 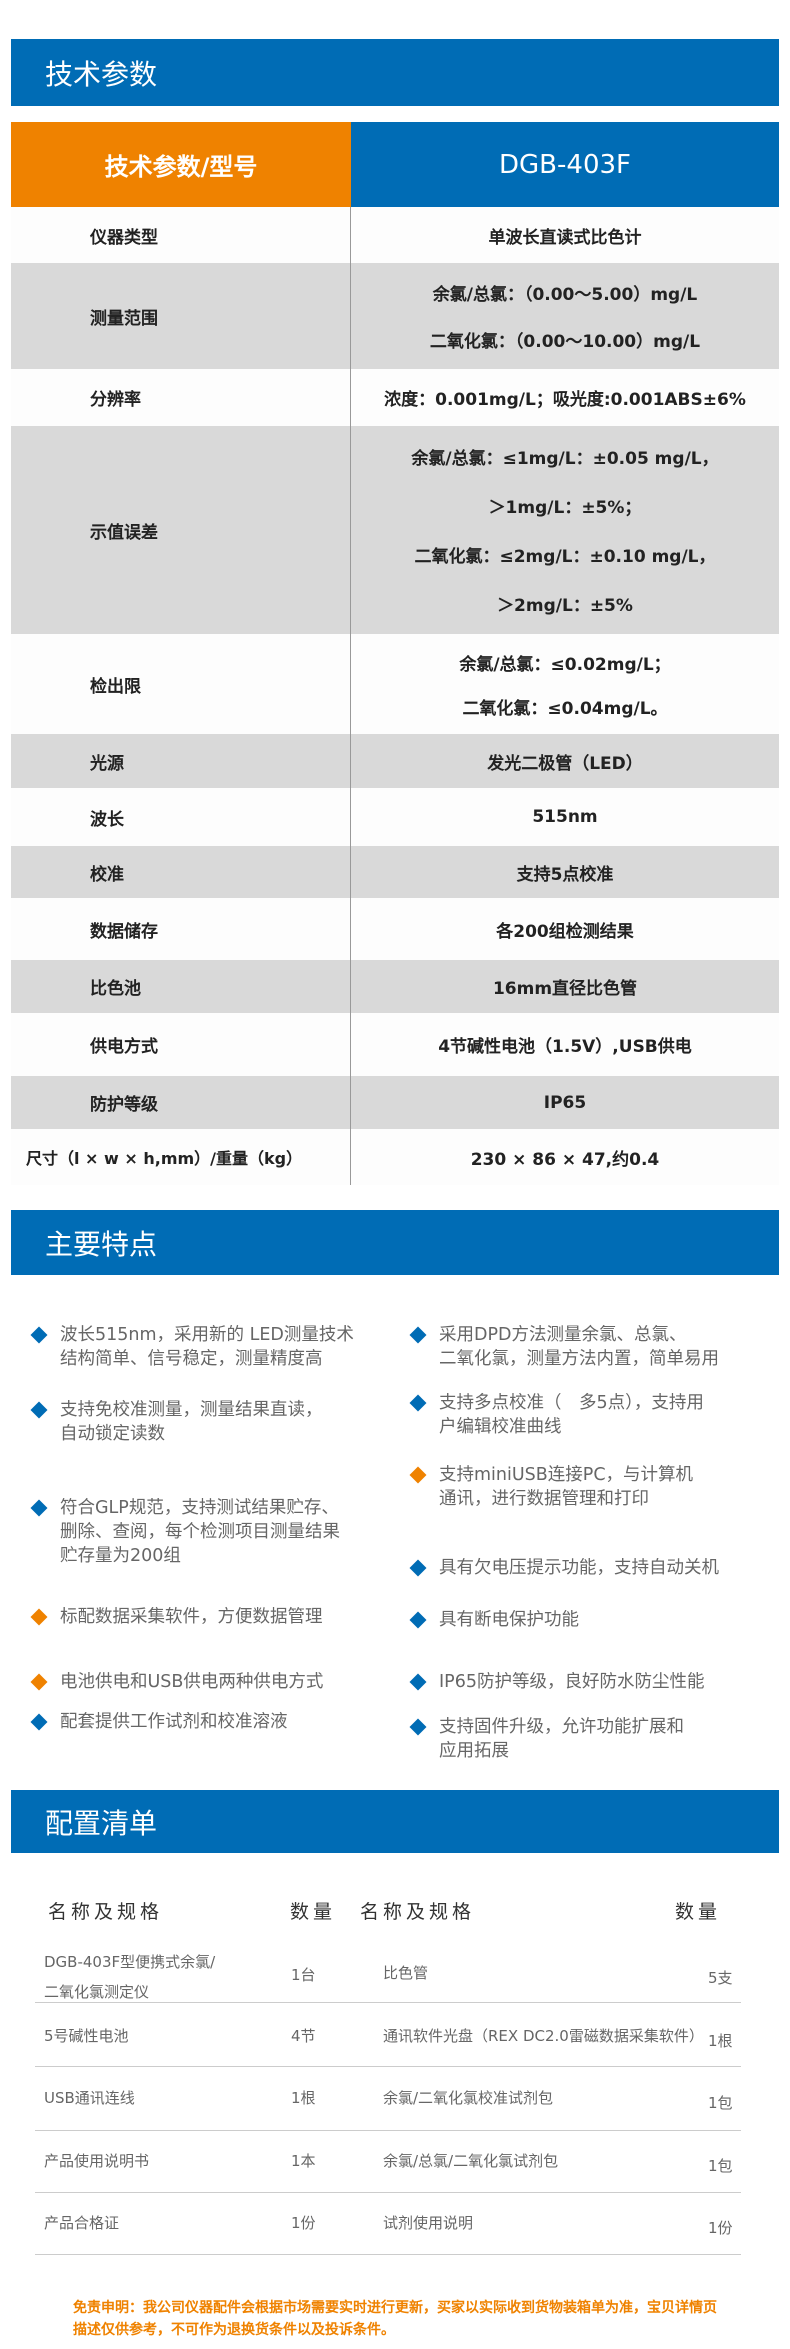 I want to click on feature-text: 支持固件升级，允许功能扩展和 应用拓展, so click(x=561, y=1739).